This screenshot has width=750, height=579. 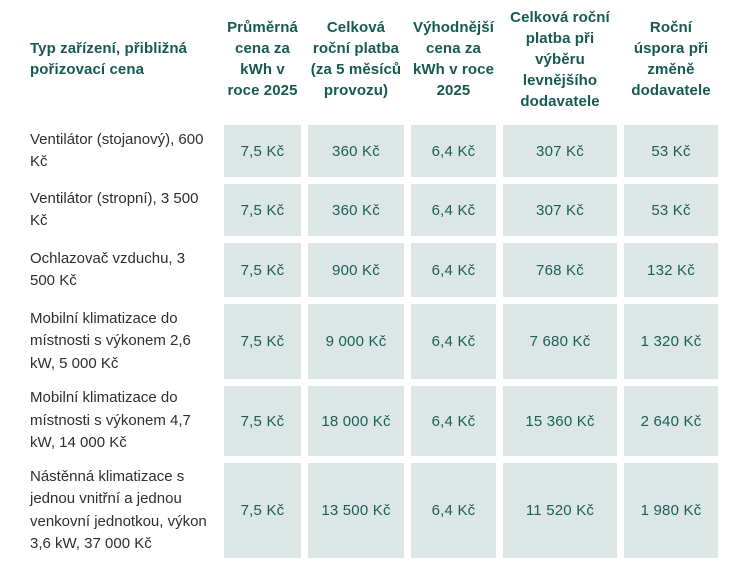 I want to click on value-cell: 15 360 Kč, so click(x=560, y=421).